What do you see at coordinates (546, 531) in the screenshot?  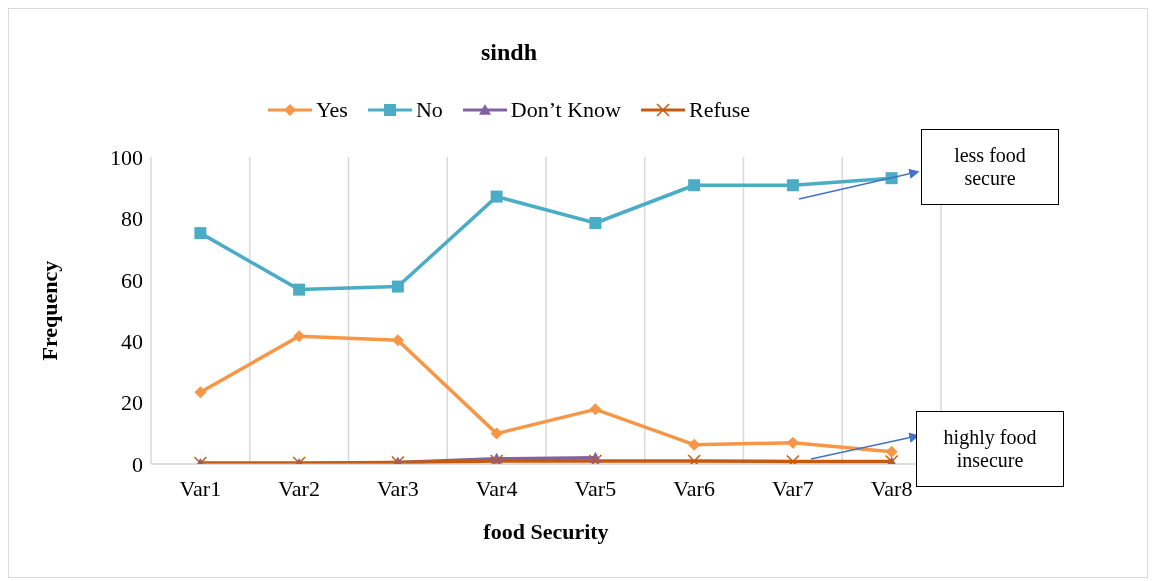 I see `x-axis-title: food Security` at bounding box center [546, 531].